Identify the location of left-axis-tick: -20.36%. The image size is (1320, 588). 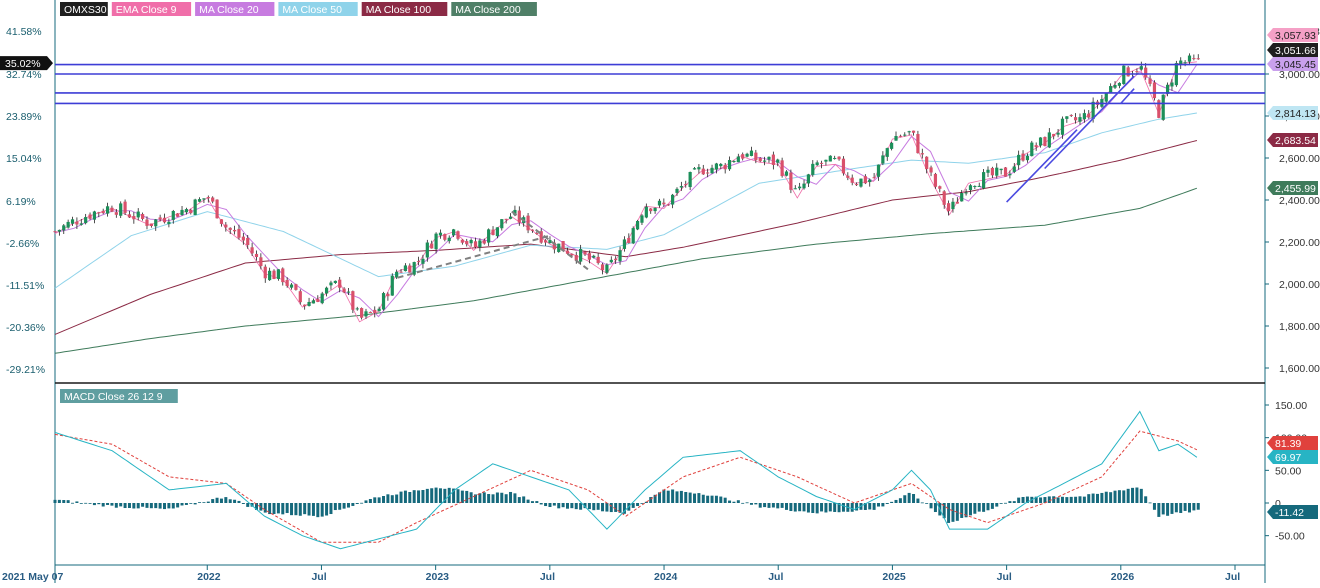
(25, 328).